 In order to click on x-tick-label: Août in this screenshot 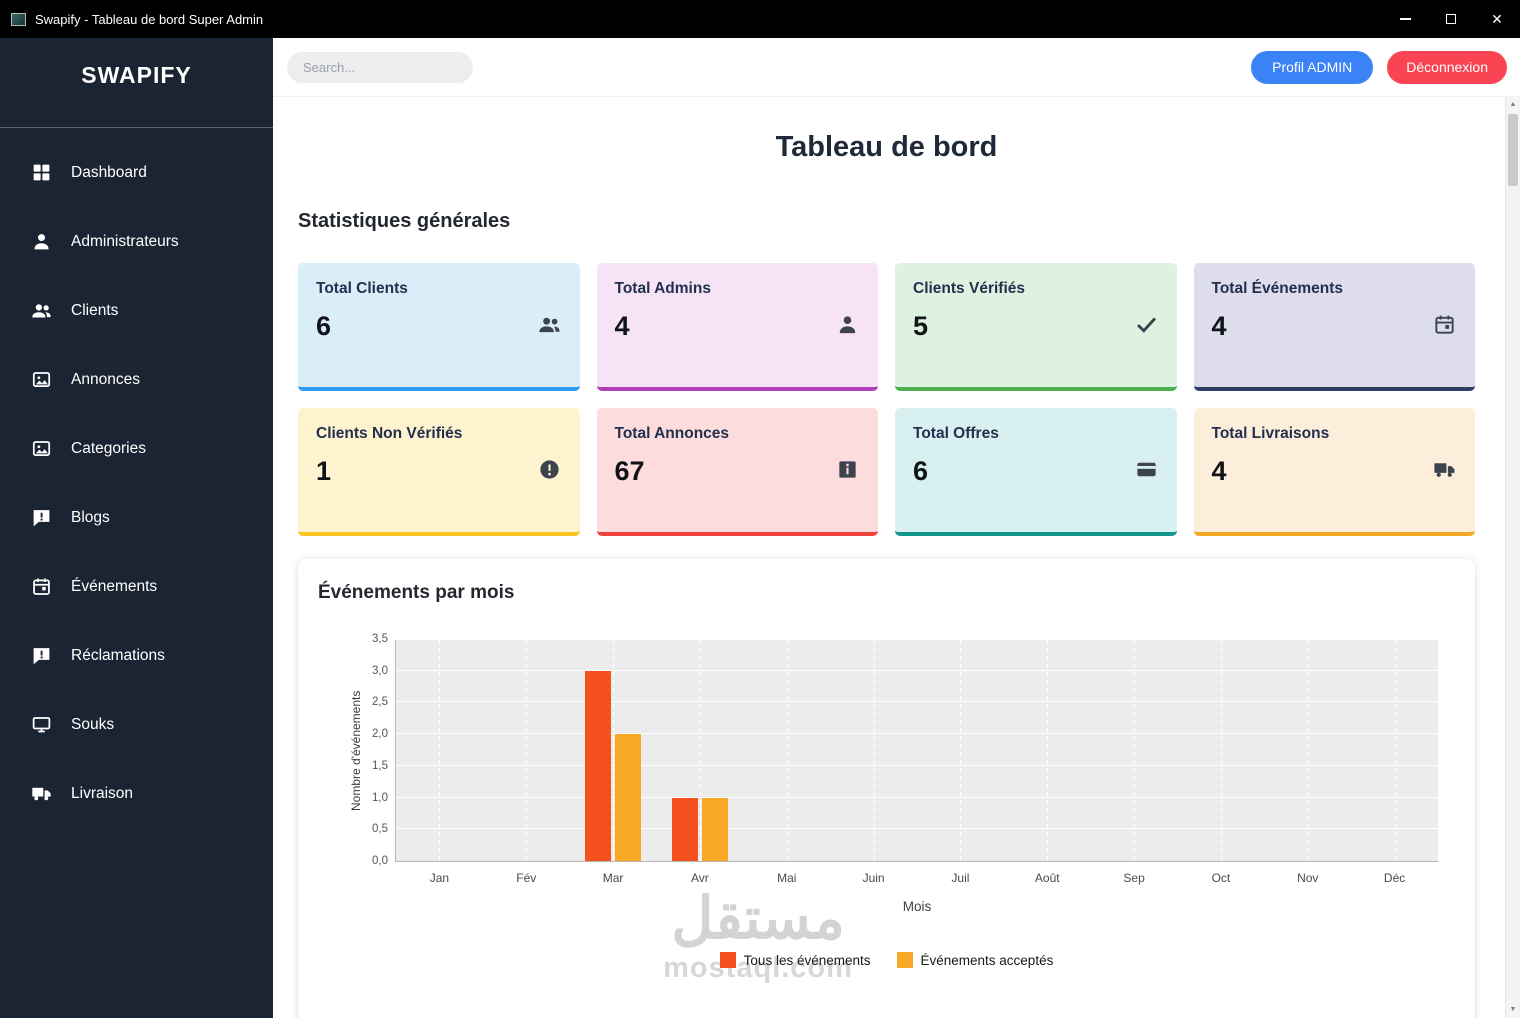, I will do `click(1047, 878)`.